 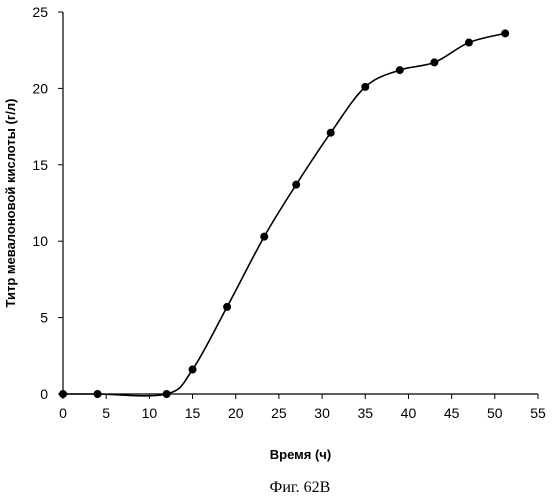 What do you see at coordinates (409, 413) in the screenshot?
I see `x-tick-label: 40` at bounding box center [409, 413].